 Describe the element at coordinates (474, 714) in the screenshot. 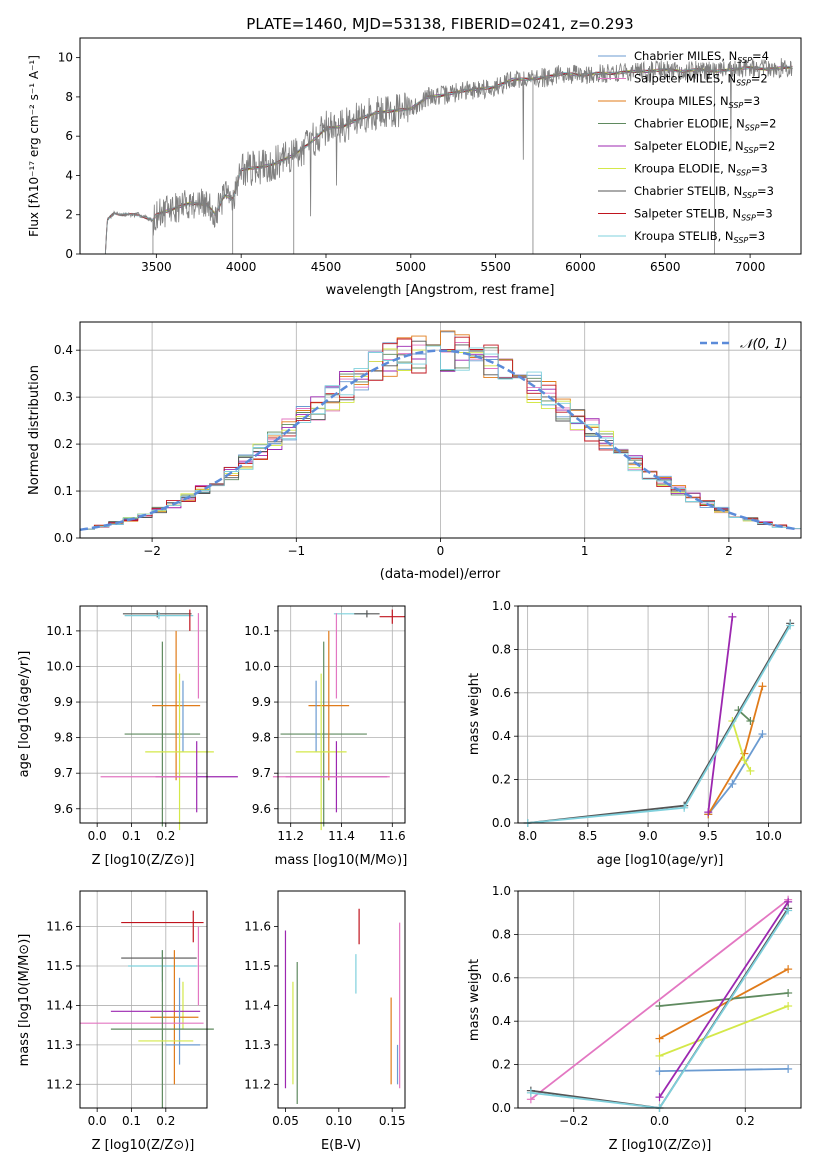

I see `weight-vs-age-ylabel: mass weight` at that location.